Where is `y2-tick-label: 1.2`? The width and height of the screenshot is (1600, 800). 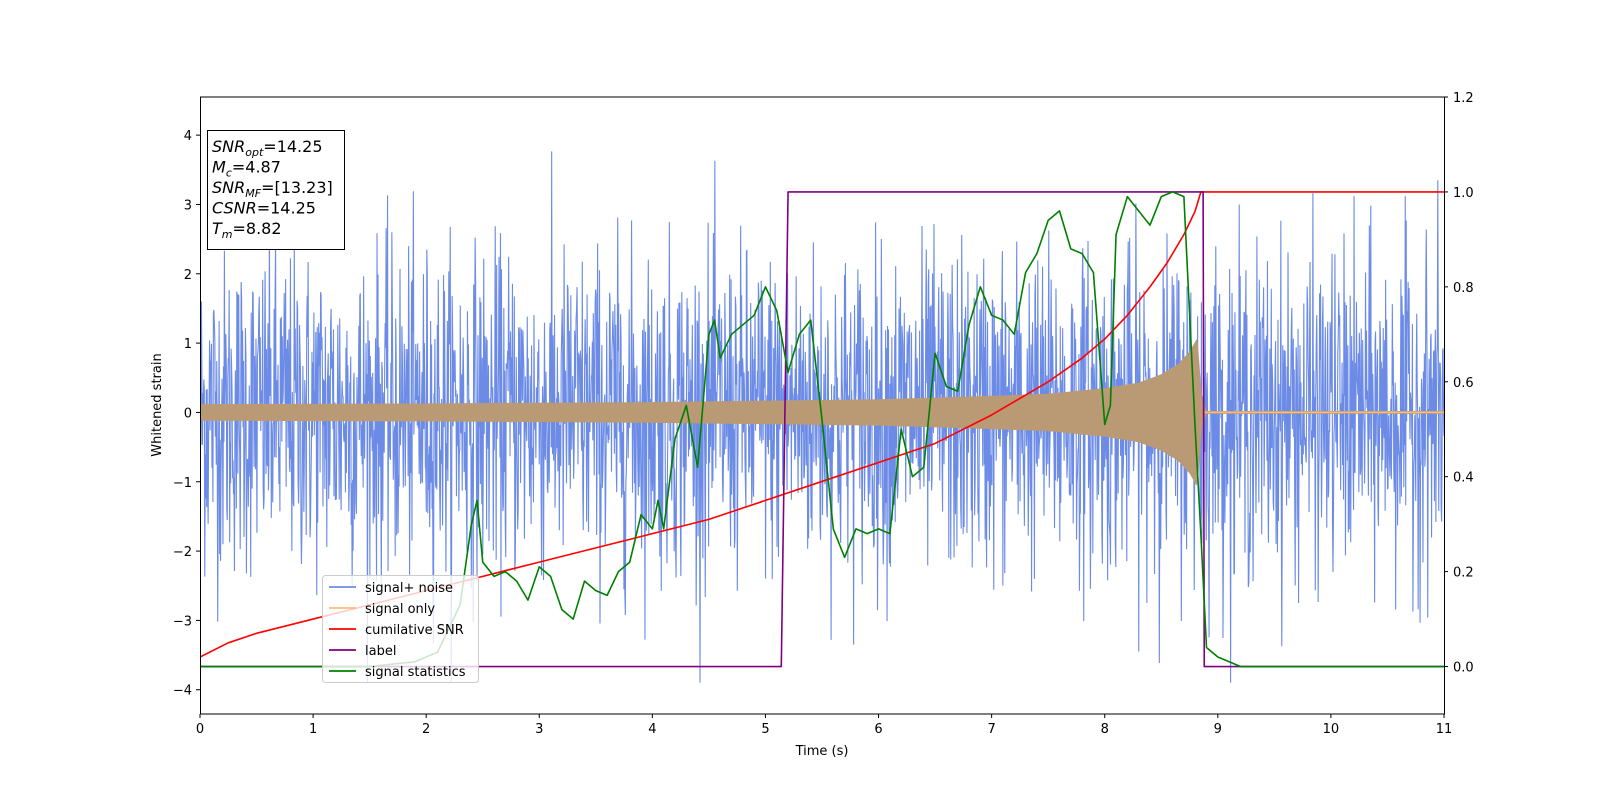
y2-tick-label: 1.2 is located at coordinates (1463, 98).